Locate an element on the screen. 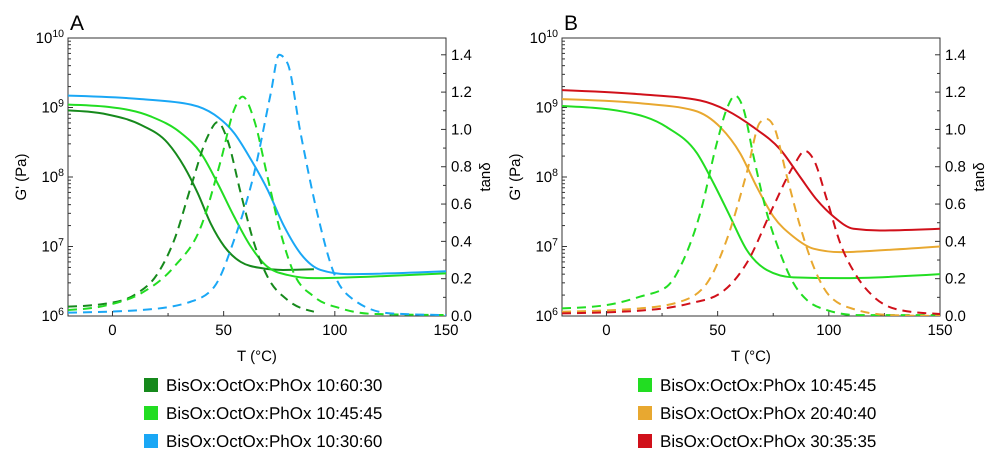 This screenshot has height=462, width=990. chart-title: B is located at coordinates (571, 23).